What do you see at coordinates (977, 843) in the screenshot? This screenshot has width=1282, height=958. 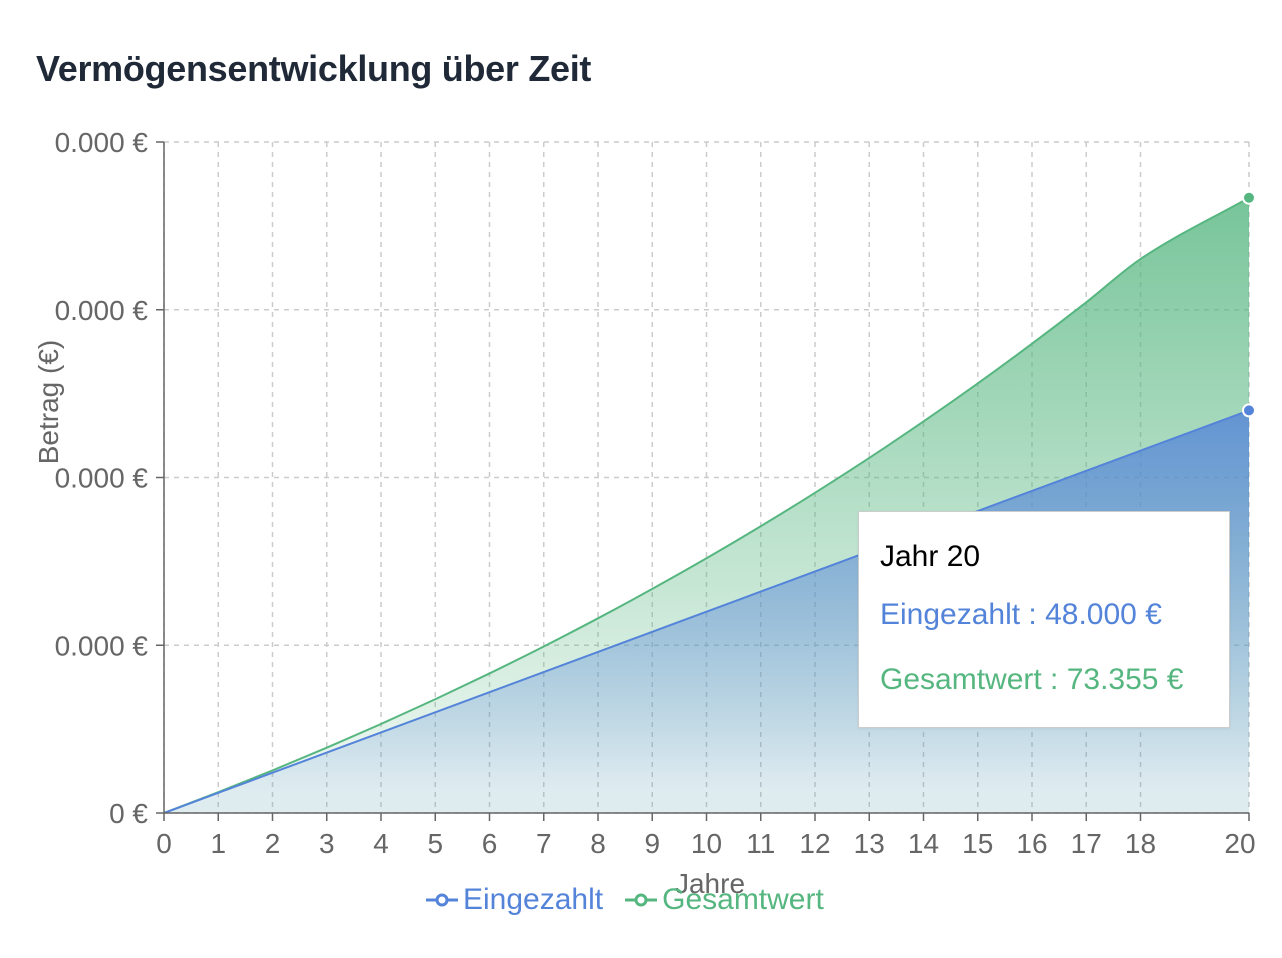 I see `x-tick-label: 15` at bounding box center [977, 843].